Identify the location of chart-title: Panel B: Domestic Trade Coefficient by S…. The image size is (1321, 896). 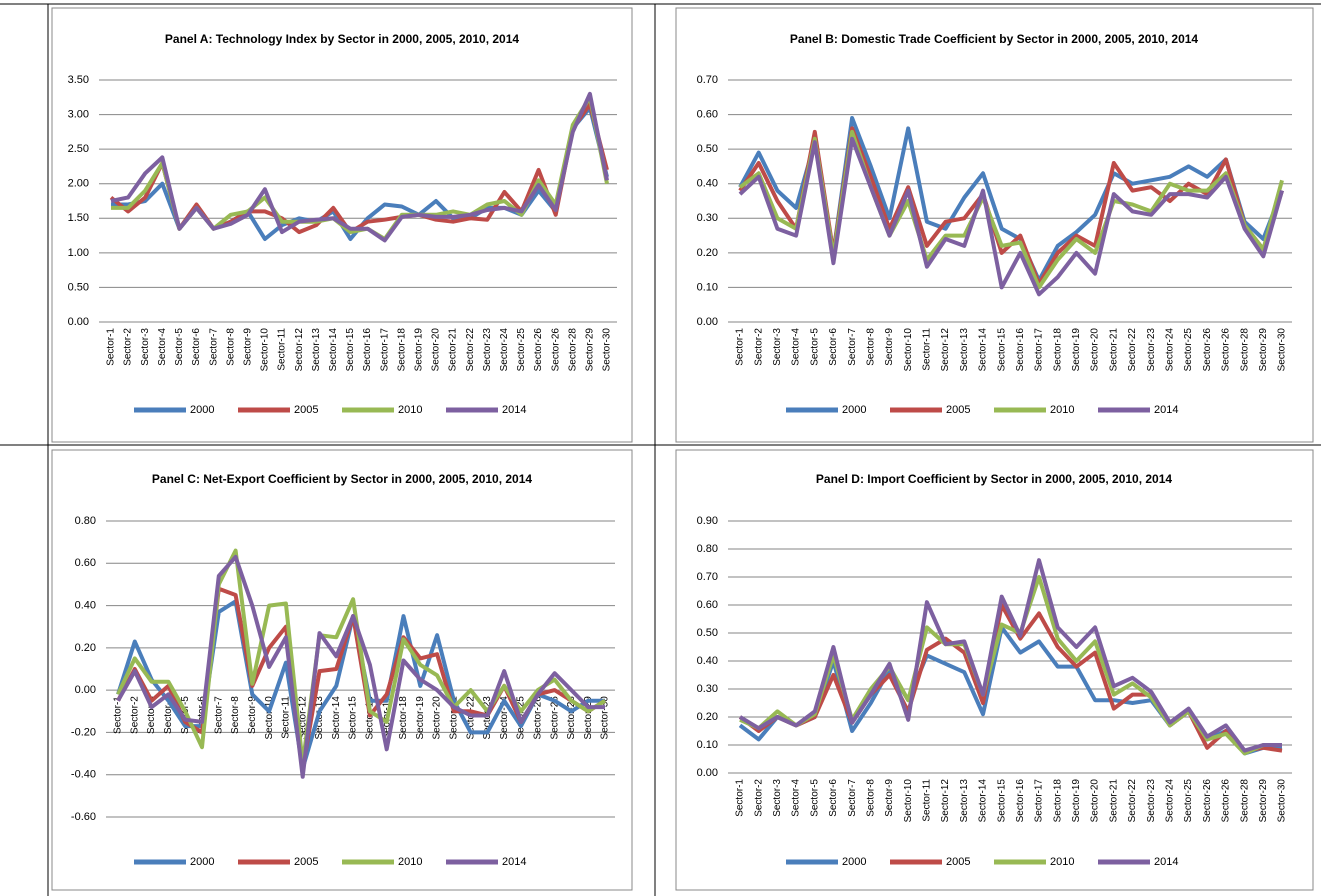
(994, 39).